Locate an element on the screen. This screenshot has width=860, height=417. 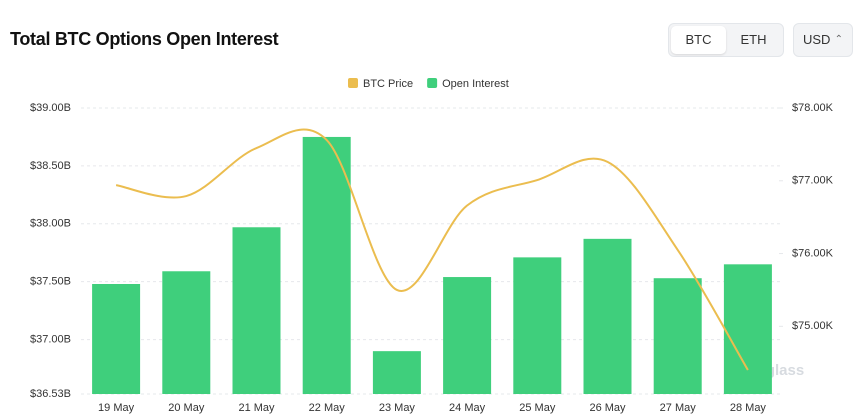
toggle-button: ETH is located at coordinates (753, 39).